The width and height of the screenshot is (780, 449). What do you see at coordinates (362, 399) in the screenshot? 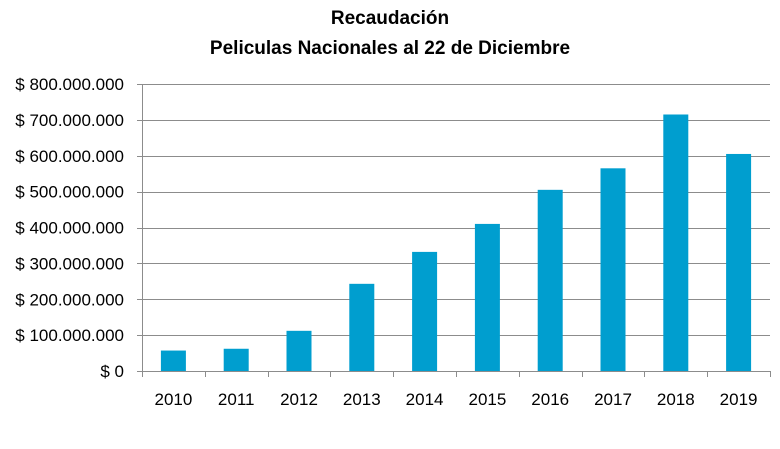
I see `x-tick-label: 2013` at bounding box center [362, 399].